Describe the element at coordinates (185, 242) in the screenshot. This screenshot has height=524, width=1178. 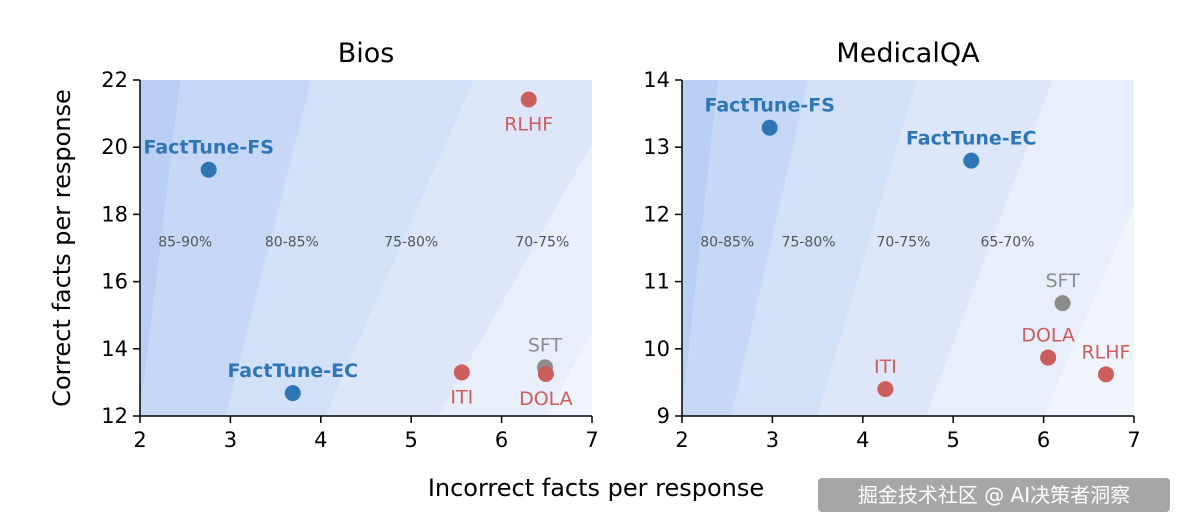
I see `band-label: 85-90%` at that location.